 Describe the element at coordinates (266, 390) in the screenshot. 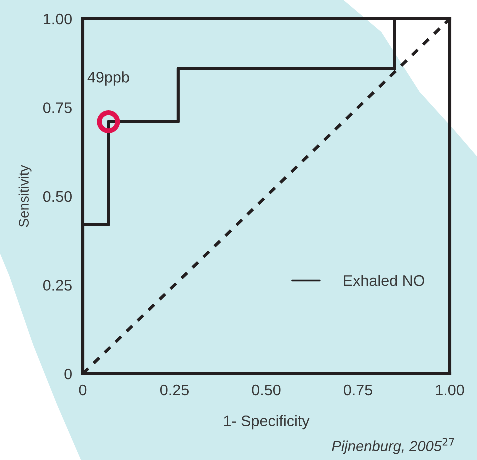

I see `x-tick-label: 0.50` at that location.